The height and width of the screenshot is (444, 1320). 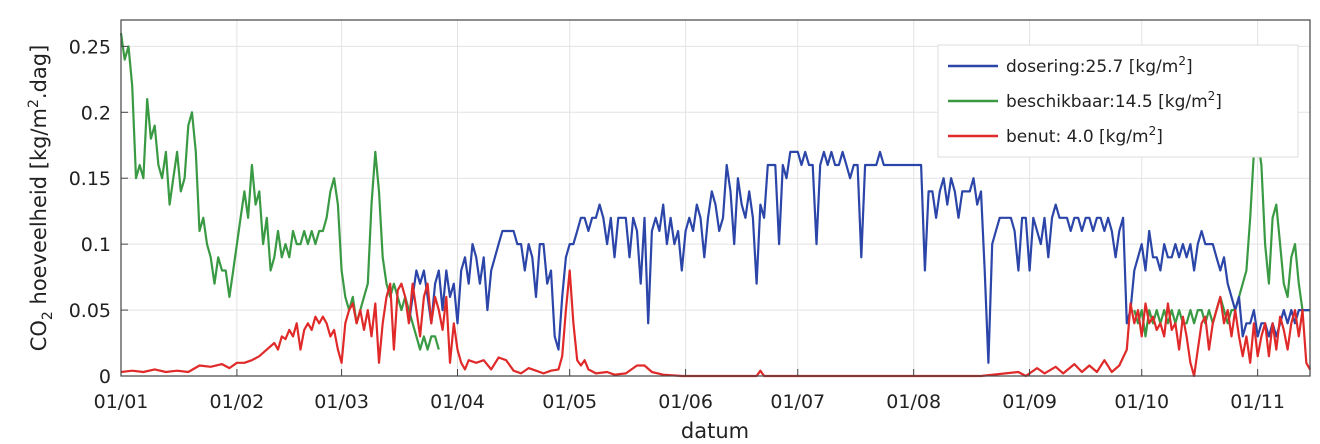 What do you see at coordinates (1141, 402) in the screenshot?
I see `x-tick-label: 01/10` at bounding box center [1141, 402].